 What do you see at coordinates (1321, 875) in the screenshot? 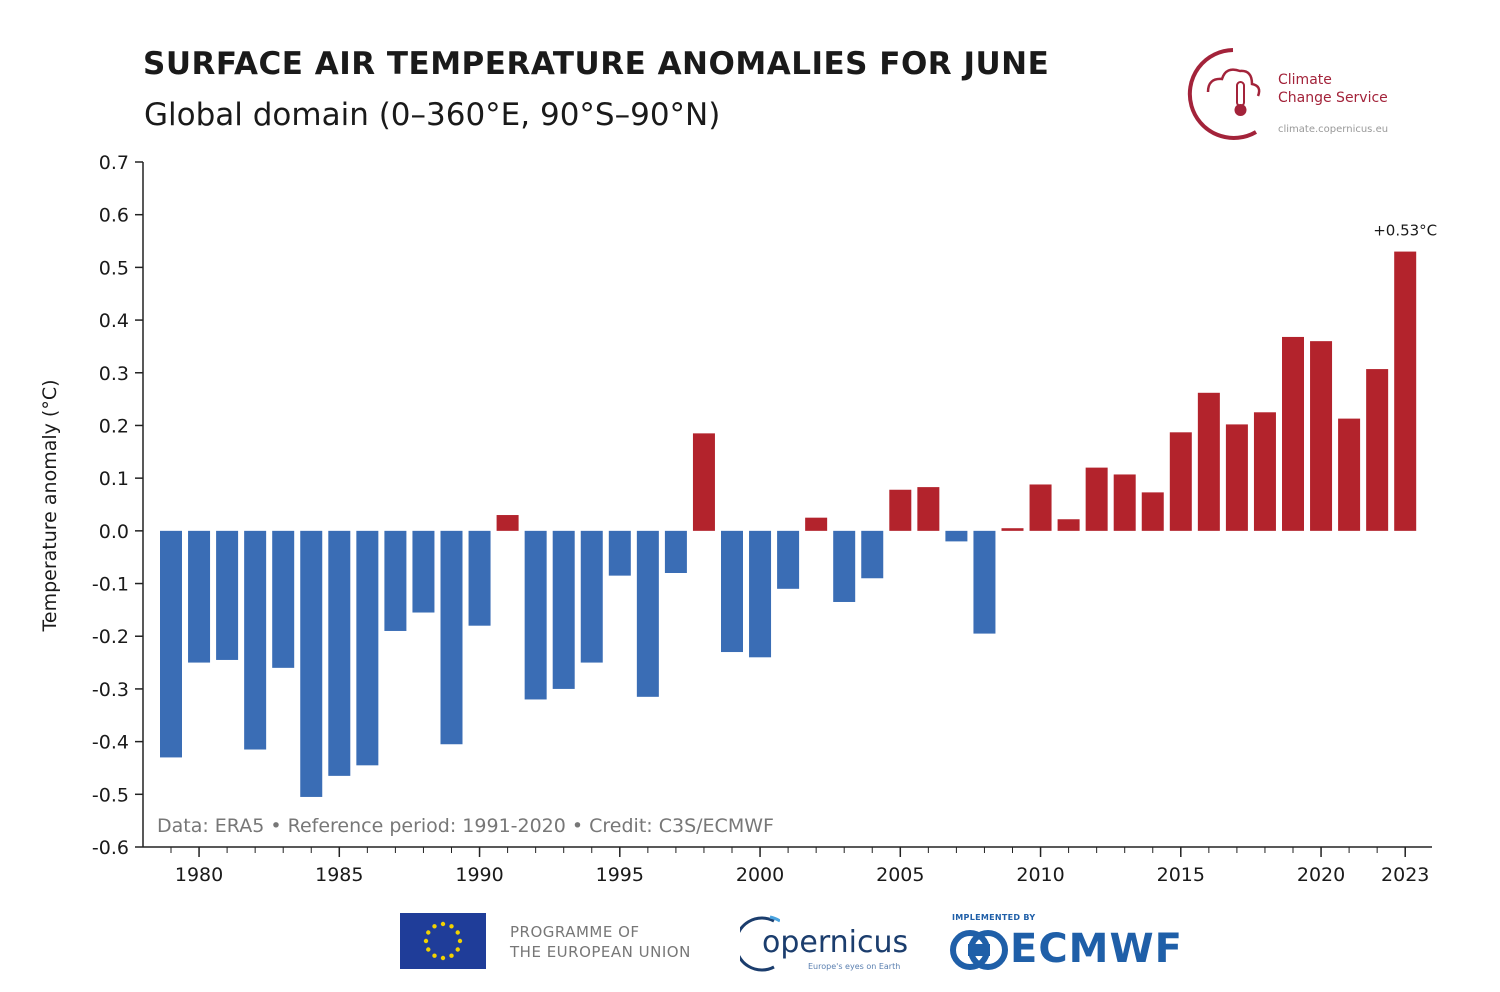
I see `x-tick-label: 2020` at bounding box center [1321, 875].